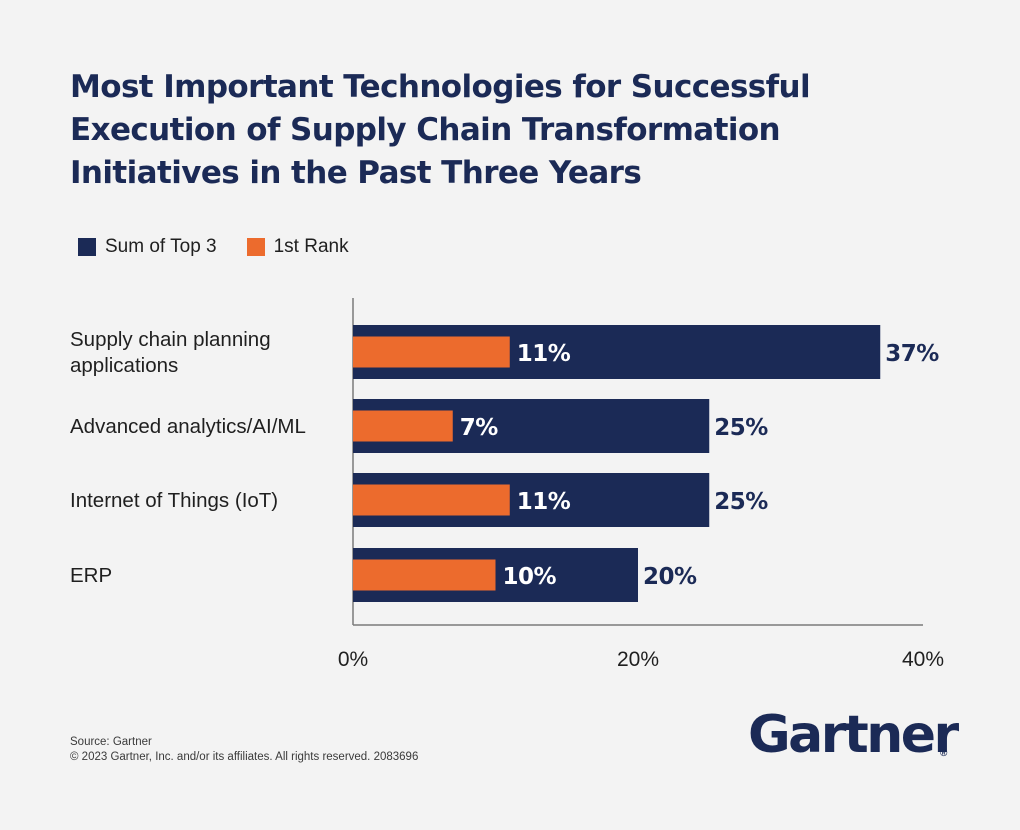  I want to click on legend-label-sum-top3: Sum of Top 3, so click(161, 246).